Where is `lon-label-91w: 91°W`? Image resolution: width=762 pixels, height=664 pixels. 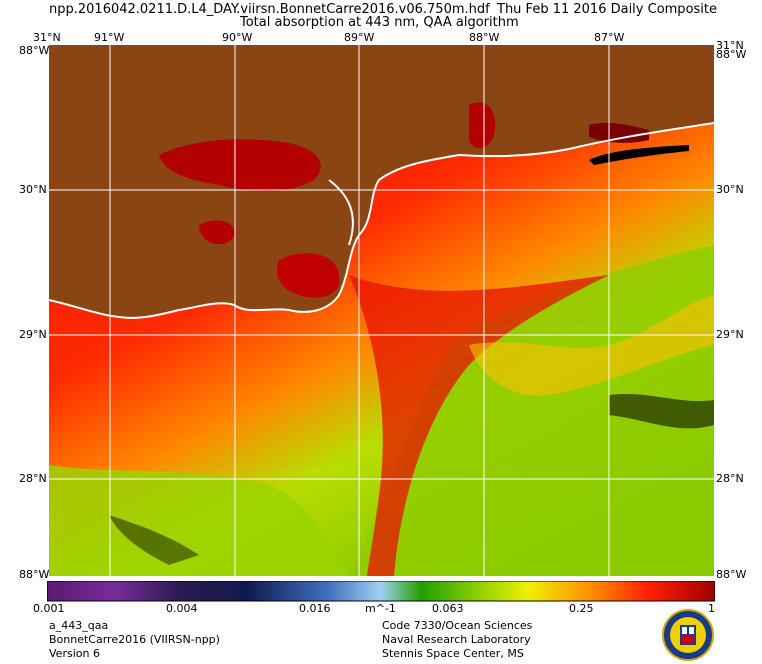
lon-label-91w: 91°W is located at coordinates (109, 37).